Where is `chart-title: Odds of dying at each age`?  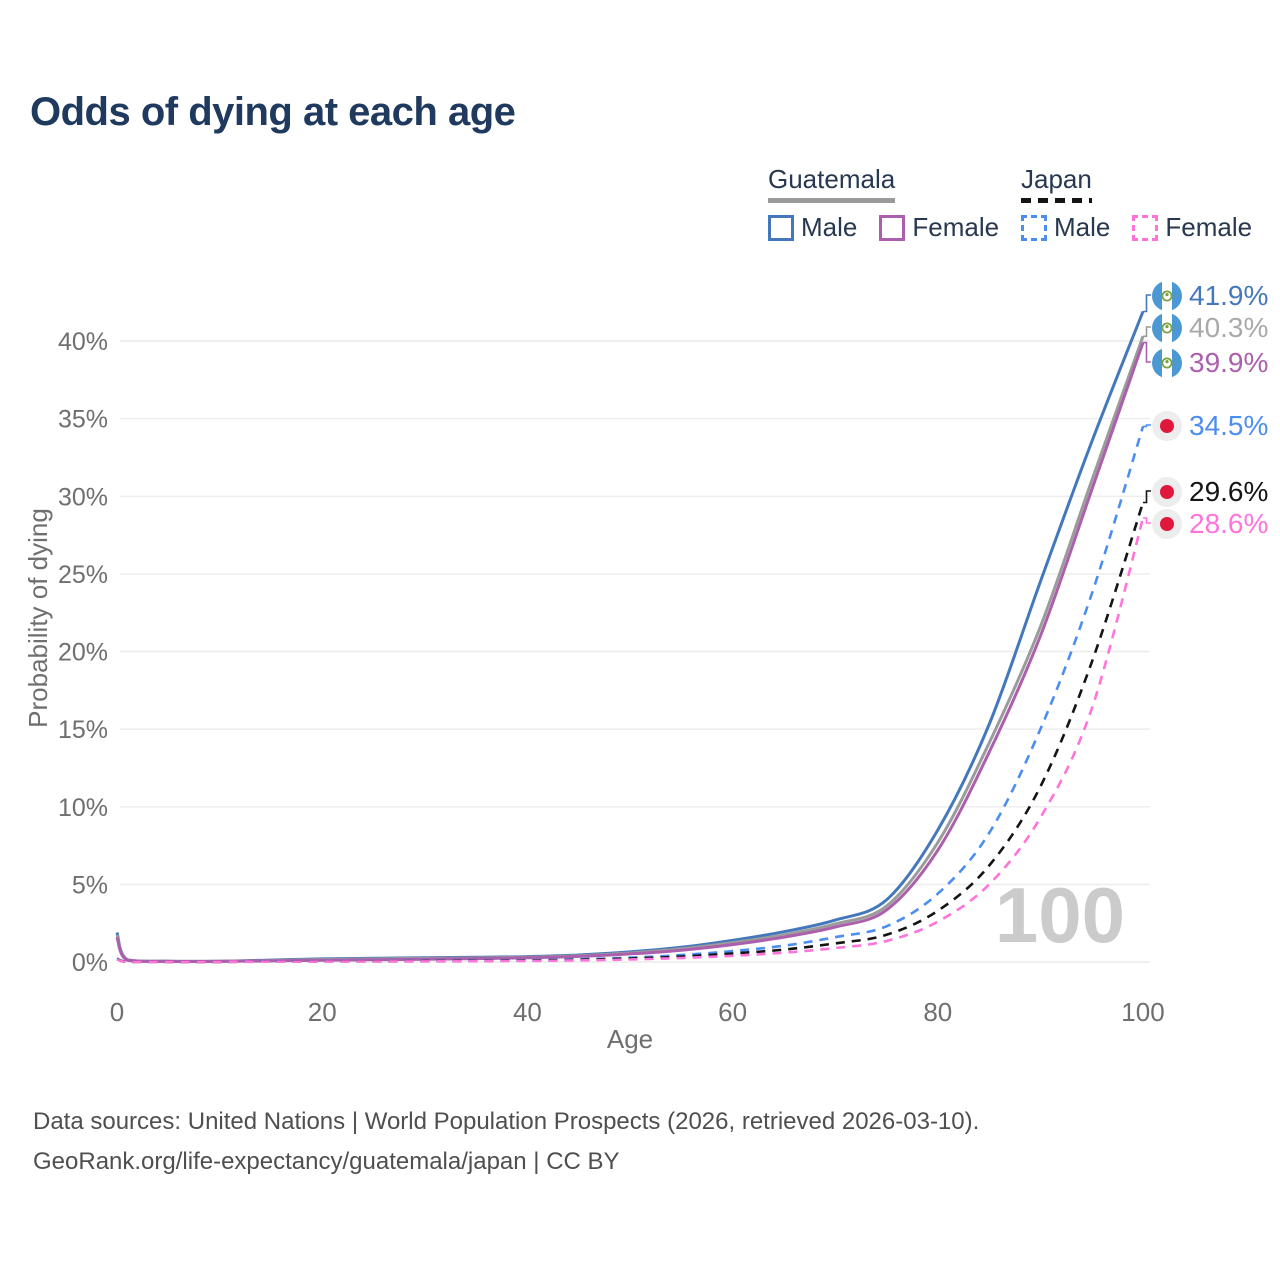
chart-title: Odds of dying at each age is located at coordinates (273, 112).